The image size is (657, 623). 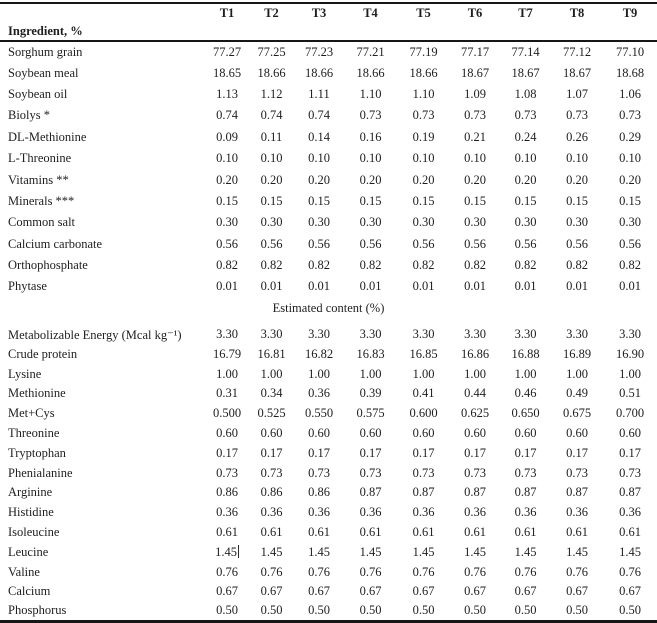 What do you see at coordinates (423, 136) in the screenshot?
I see `value-cell: 0.19` at bounding box center [423, 136].